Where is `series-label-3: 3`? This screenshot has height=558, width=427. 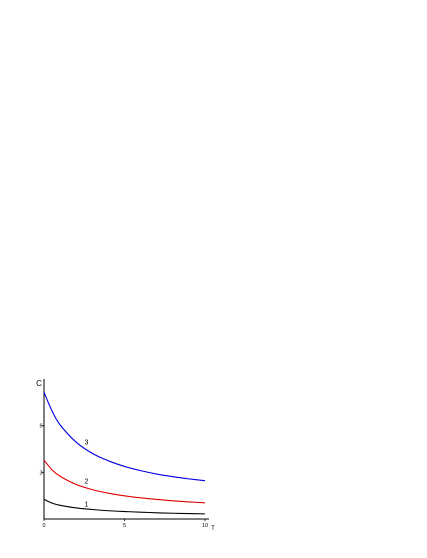
series-label-3: 3 is located at coordinates (86, 442).